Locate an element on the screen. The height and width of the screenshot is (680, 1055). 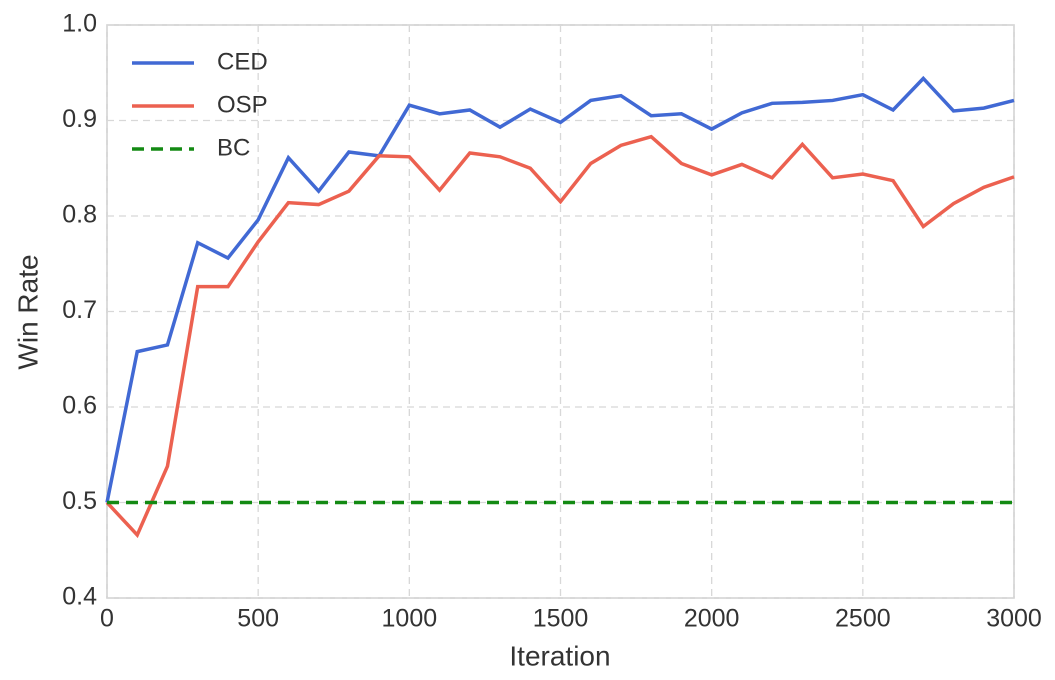
x-axis-label: Iteration is located at coordinates (559, 655).